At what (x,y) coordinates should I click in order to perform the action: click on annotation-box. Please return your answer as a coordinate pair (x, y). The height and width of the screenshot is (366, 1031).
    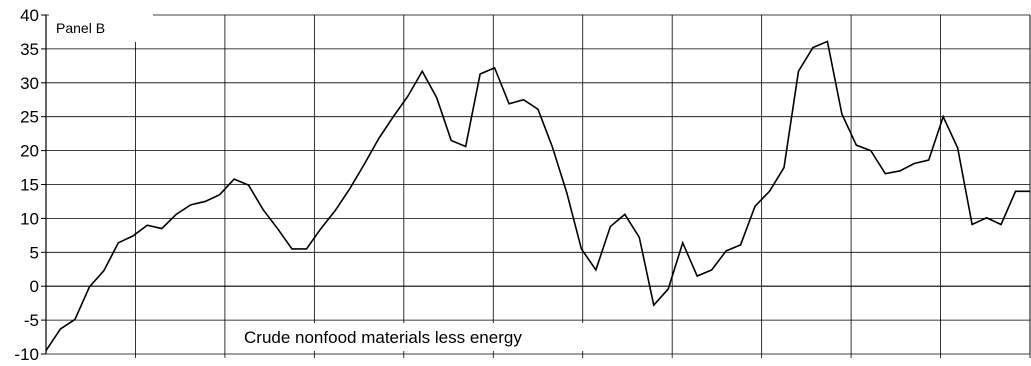
    Looking at the image, I should click on (420, 337).